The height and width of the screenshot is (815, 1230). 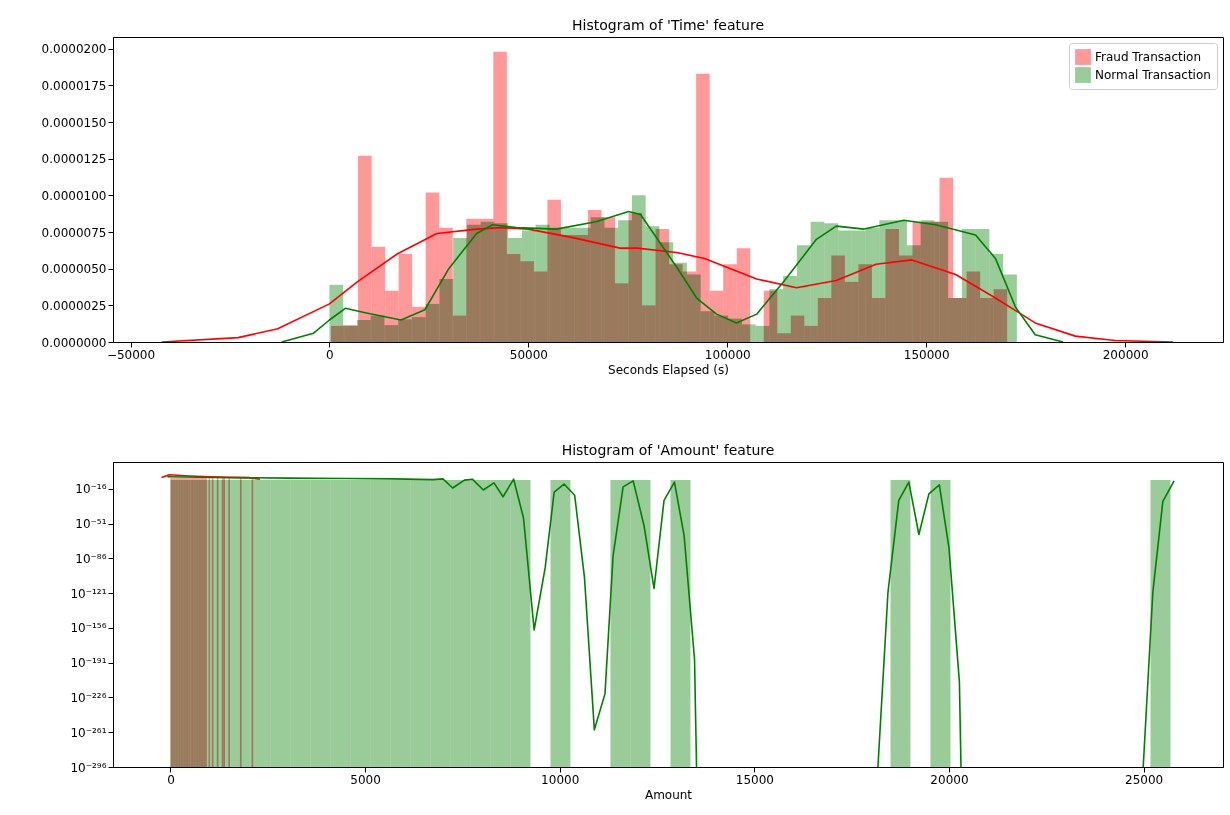 I want to click on x-tick-label: 200000, so click(x=1125, y=354).